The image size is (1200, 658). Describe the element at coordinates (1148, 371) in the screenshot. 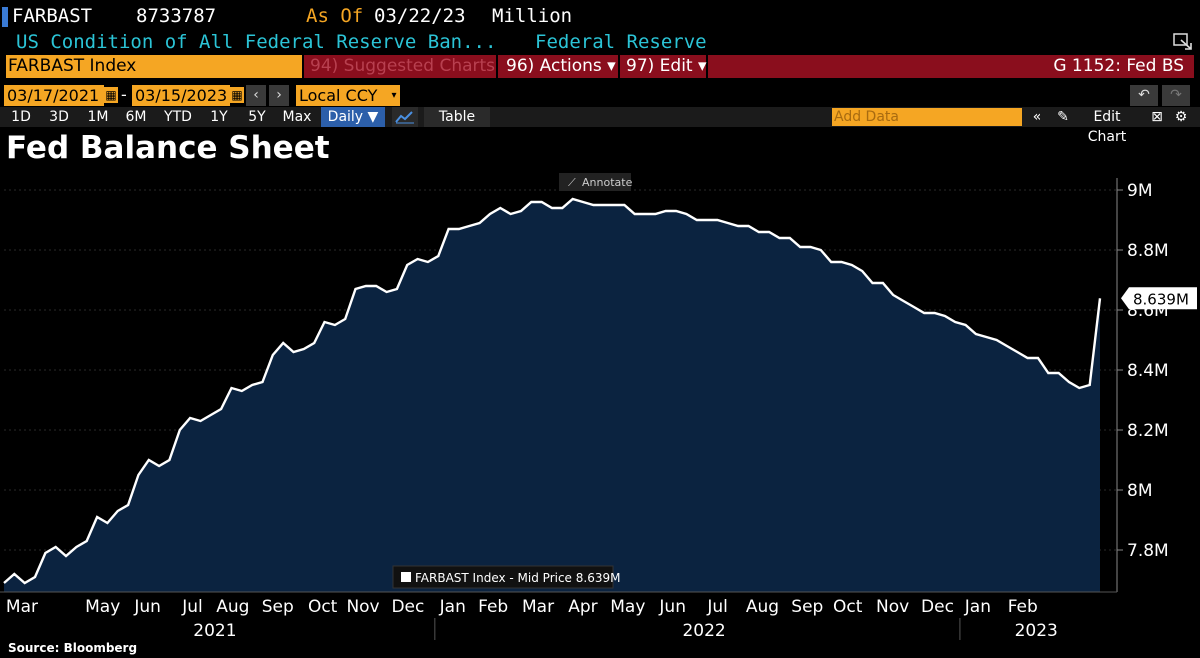

I see `y-tick-label: 8.4M` at that location.